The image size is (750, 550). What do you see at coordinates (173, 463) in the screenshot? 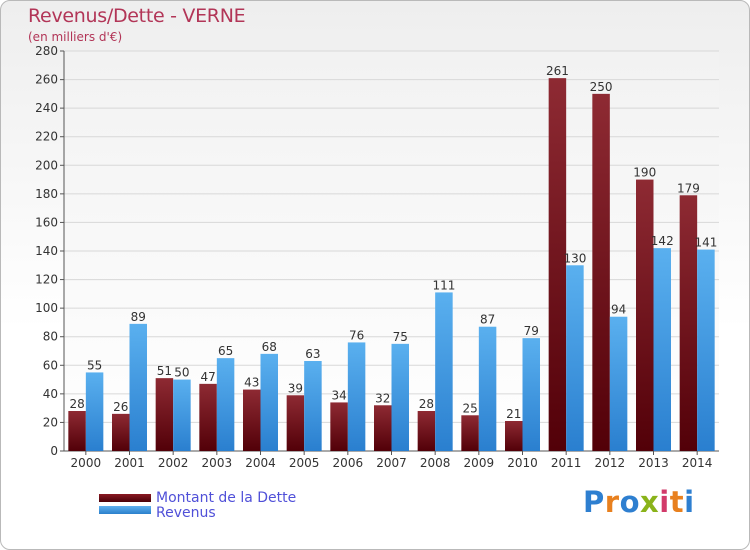
I see `x-tick-label: 2002` at bounding box center [173, 463].